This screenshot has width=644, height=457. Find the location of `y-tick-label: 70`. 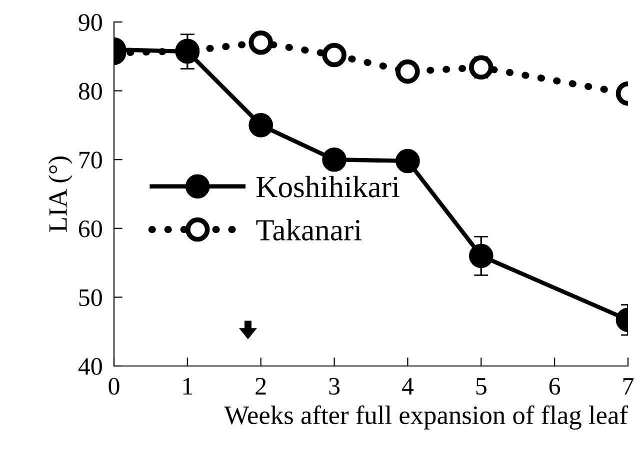

y-tick-label: 70 is located at coordinates (91, 160).